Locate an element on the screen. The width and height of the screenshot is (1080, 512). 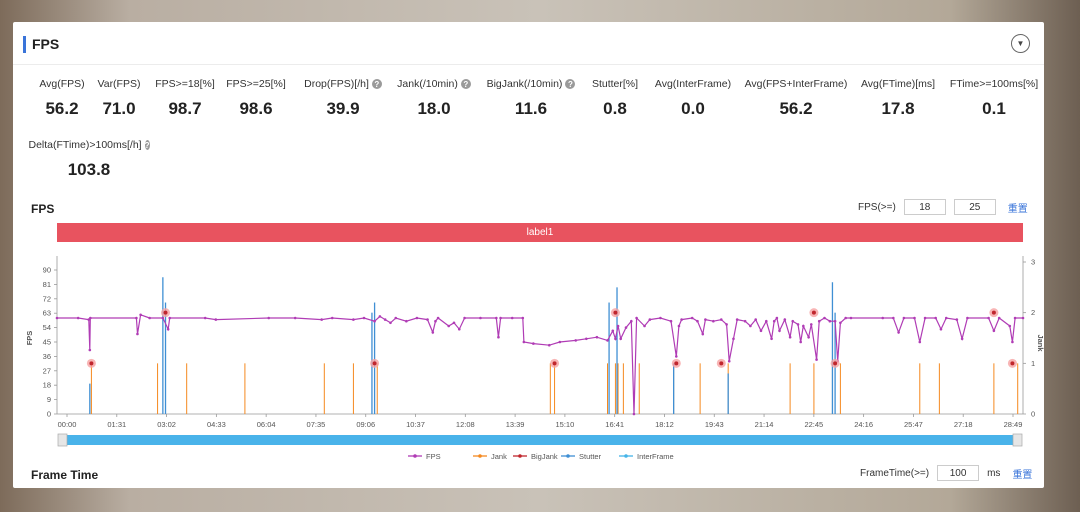
panel-header: FPS is located at coordinates (41, 44).